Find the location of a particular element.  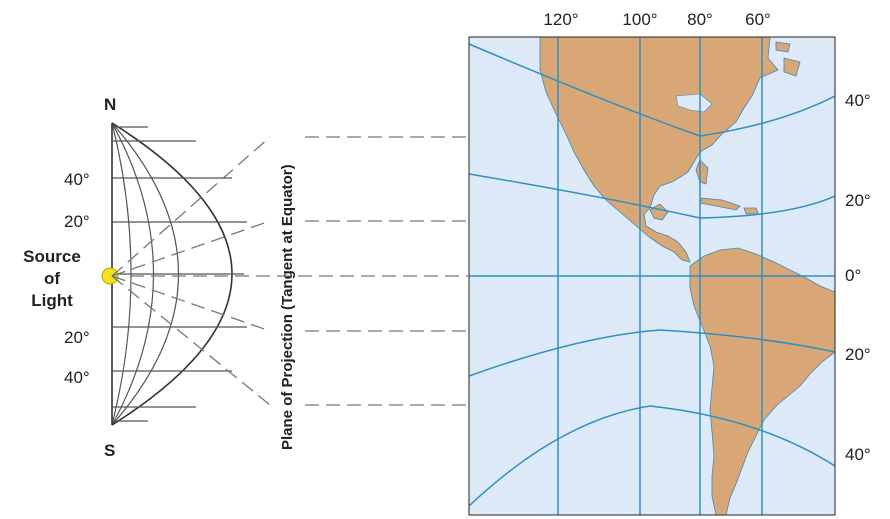

projection-rays is located at coordinates (191, 271).